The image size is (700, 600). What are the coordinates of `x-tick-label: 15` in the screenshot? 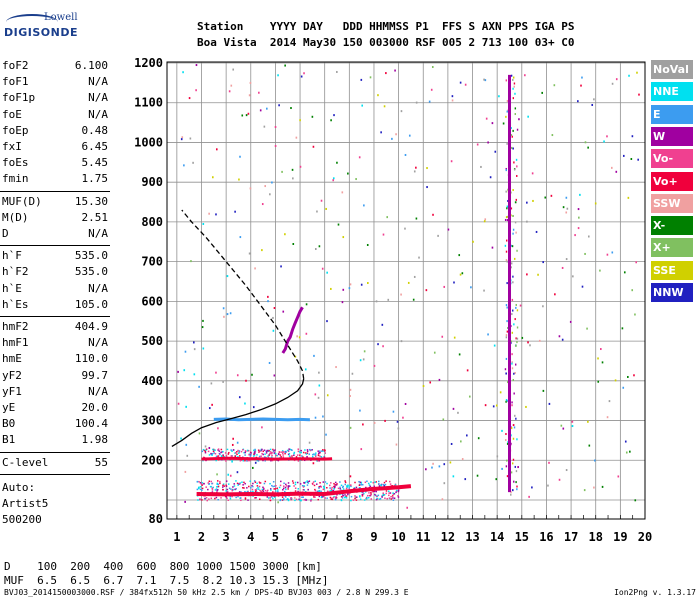 It's located at (522, 537).